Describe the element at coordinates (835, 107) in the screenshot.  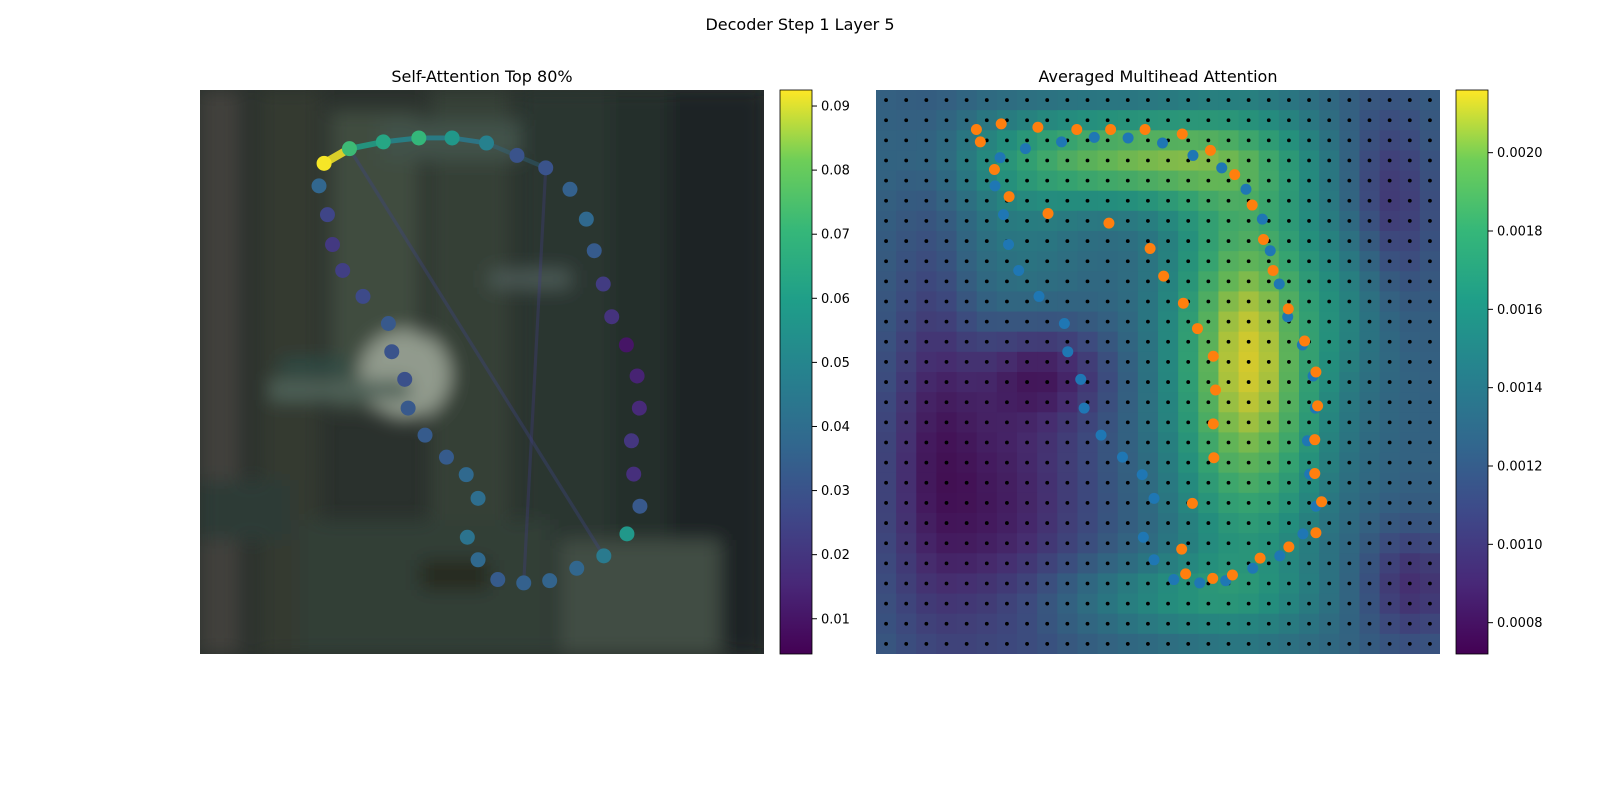
I see `colorbar-tick-label: 0.09` at that location.